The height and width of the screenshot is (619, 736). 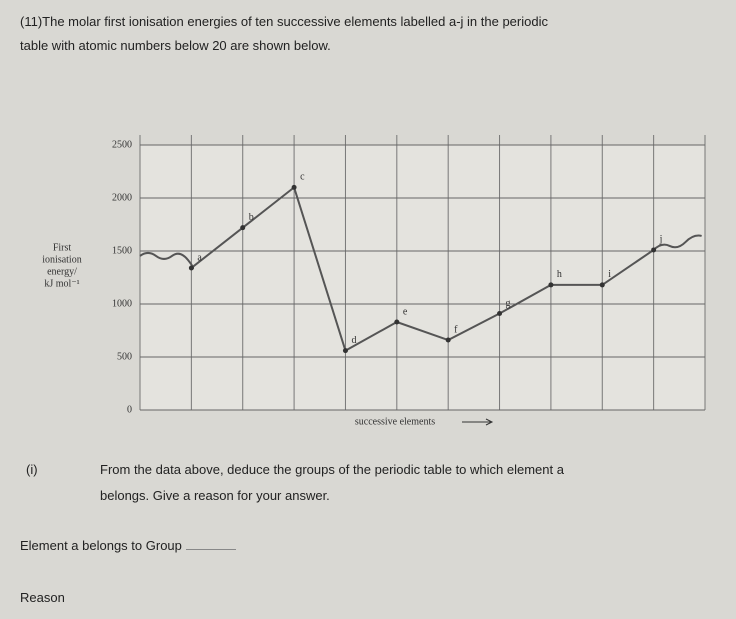 I want to click on answer-group-text: Element a belongs to Group, so click(x=101, y=545).